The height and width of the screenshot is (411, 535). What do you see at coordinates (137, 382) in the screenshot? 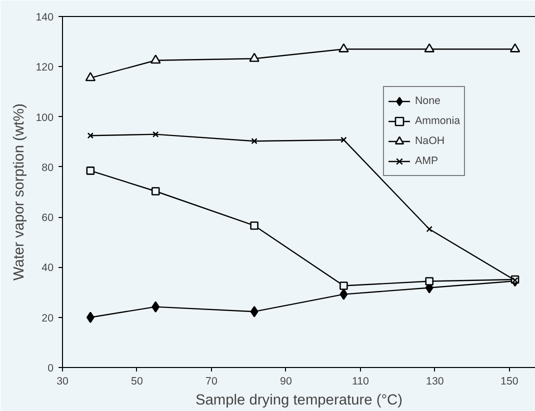
I see `x-tick-label: 50` at bounding box center [137, 382].